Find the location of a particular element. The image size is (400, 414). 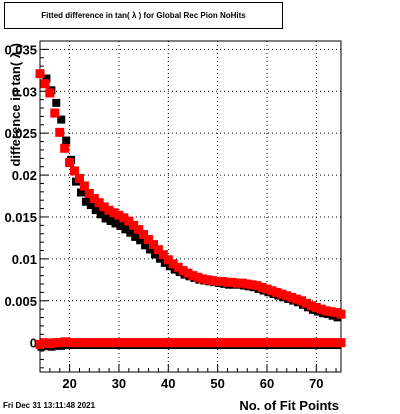

x-tick-labels: 20 30 40 50 60 70 is located at coordinates (192, 383).